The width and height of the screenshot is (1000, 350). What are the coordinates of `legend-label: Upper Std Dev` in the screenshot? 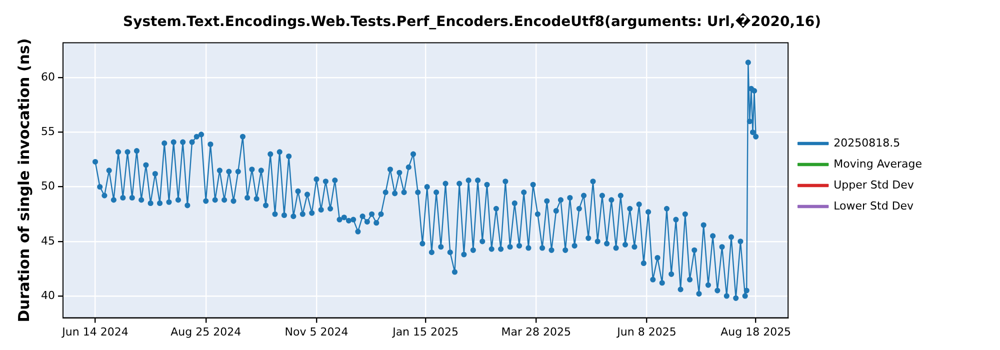 It's located at (874, 185).